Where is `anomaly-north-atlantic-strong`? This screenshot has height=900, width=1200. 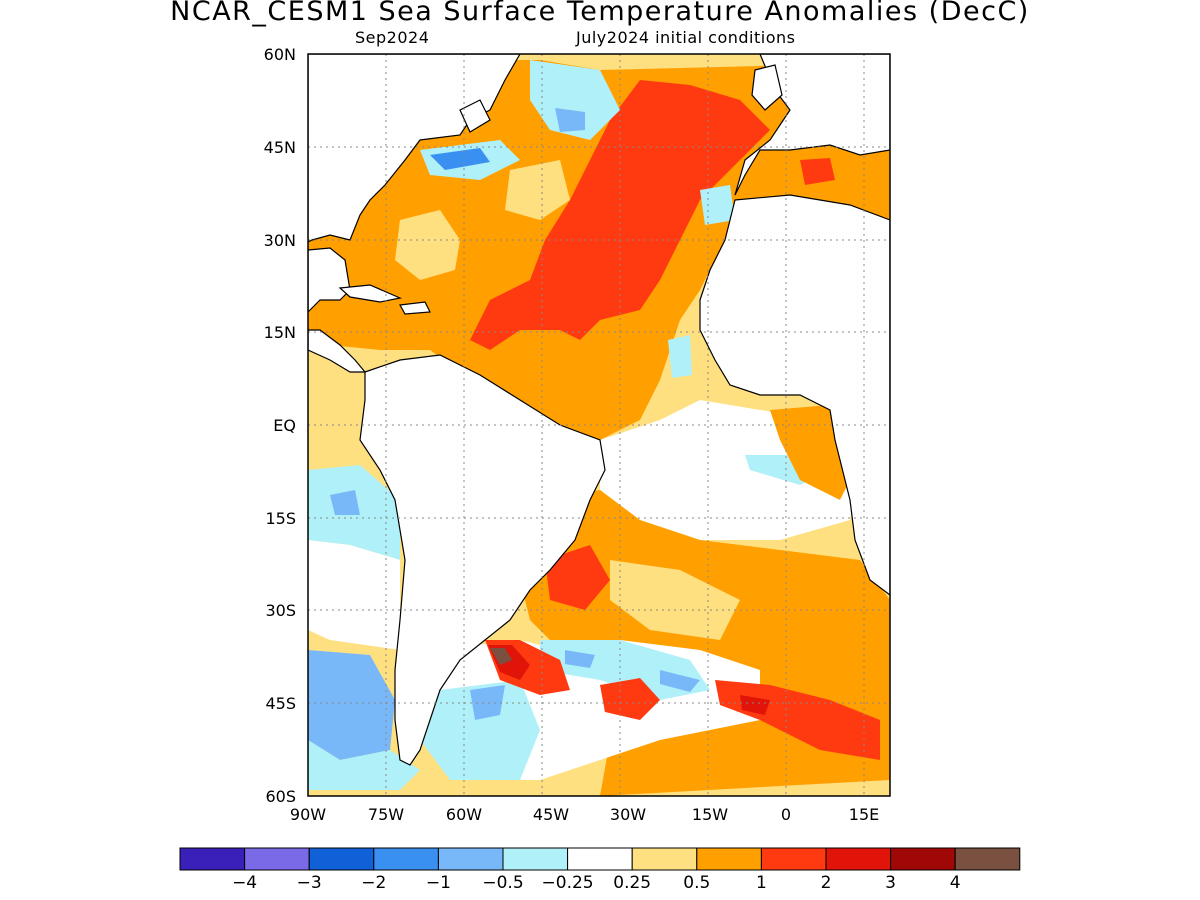
anomaly-north-atlantic-strong is located at coordinates (620, 215).